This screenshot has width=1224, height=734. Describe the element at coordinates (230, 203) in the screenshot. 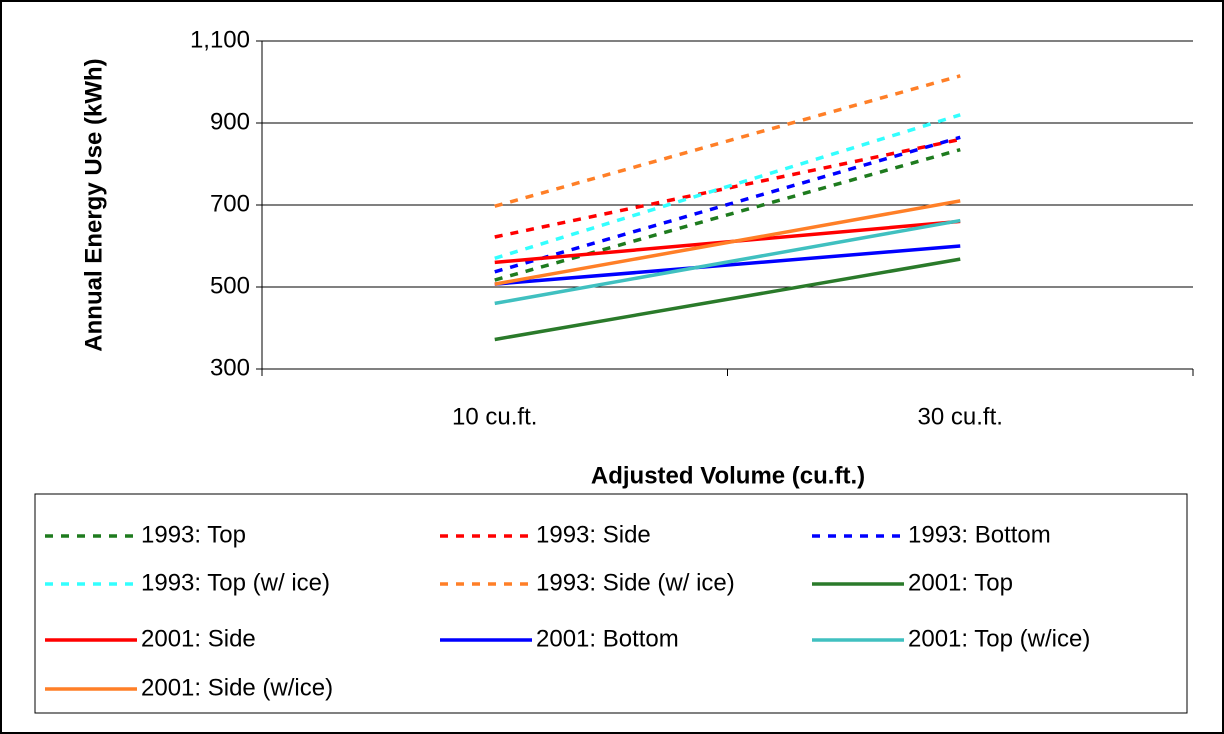

I see `y-tick-label: 700` at that location.